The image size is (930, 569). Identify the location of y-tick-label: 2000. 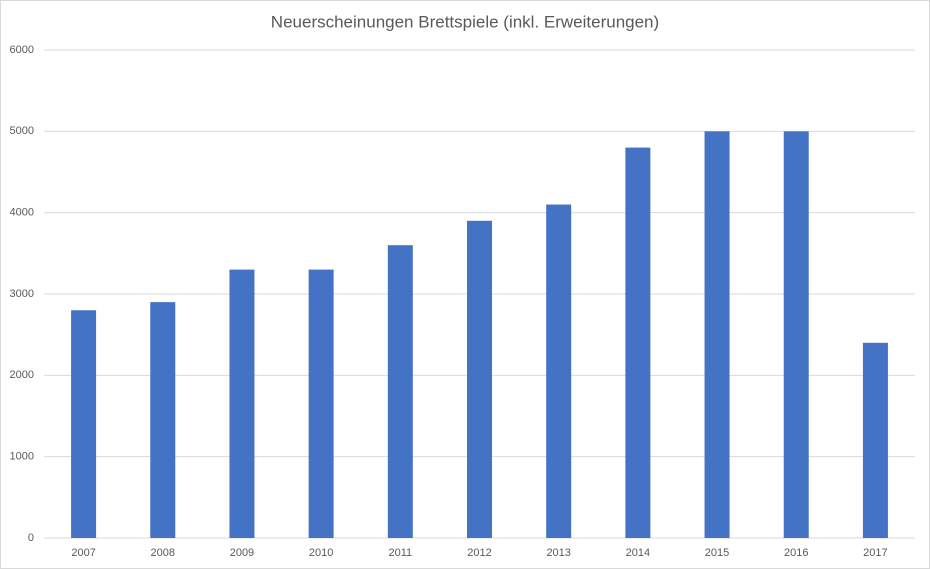
(22, 375).